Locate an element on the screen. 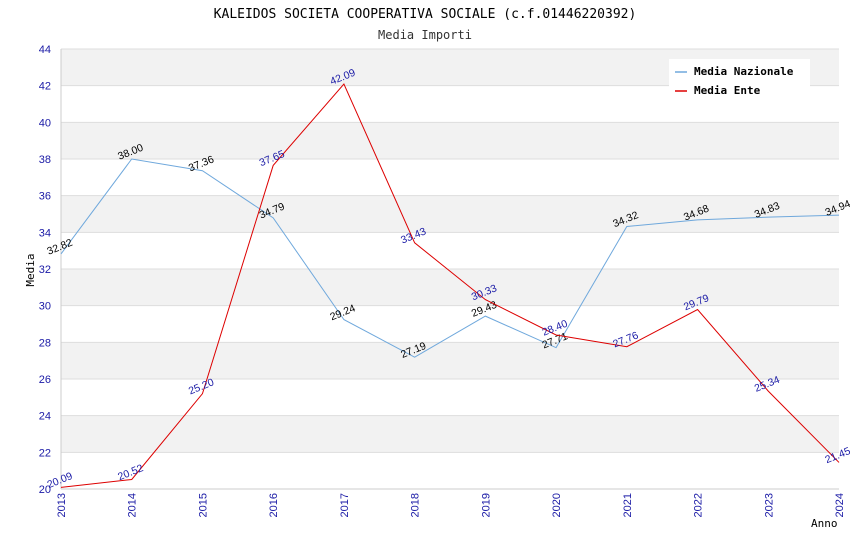 This screenshot has width=850, height=550. y-tick-label: 28 is located at coordinates (45, 343).